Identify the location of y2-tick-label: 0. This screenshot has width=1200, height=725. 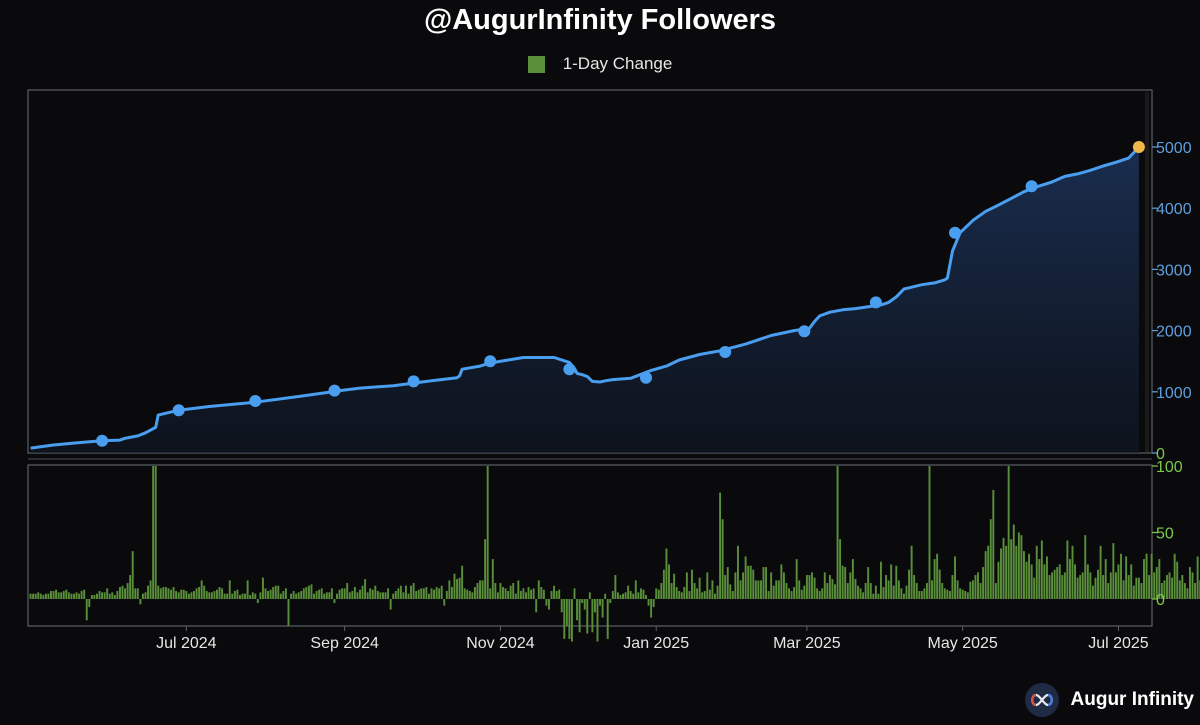
(1160, 600).